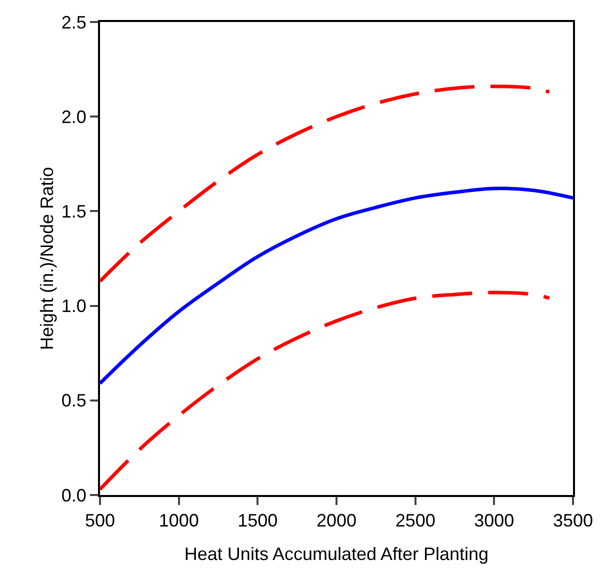 Image resolution: width=605 pixels, height=581 pixels. I want to click on x-tick-label: 2500, so click(415, 520).